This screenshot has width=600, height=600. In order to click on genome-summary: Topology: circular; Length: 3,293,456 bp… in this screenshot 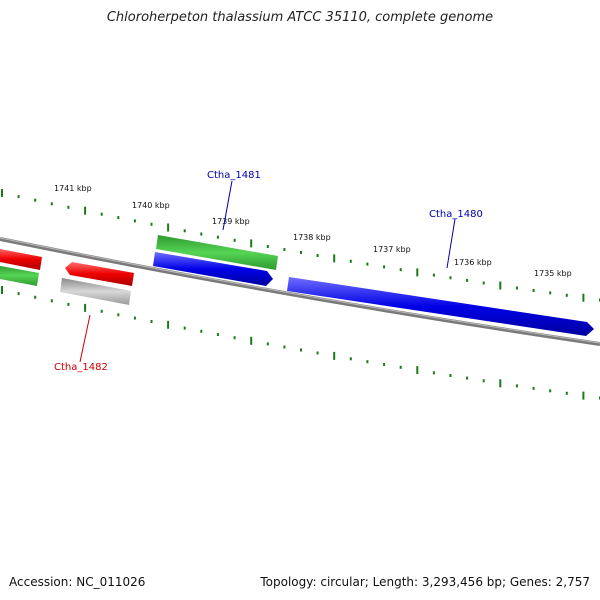, I will do `click(425, 582)`.